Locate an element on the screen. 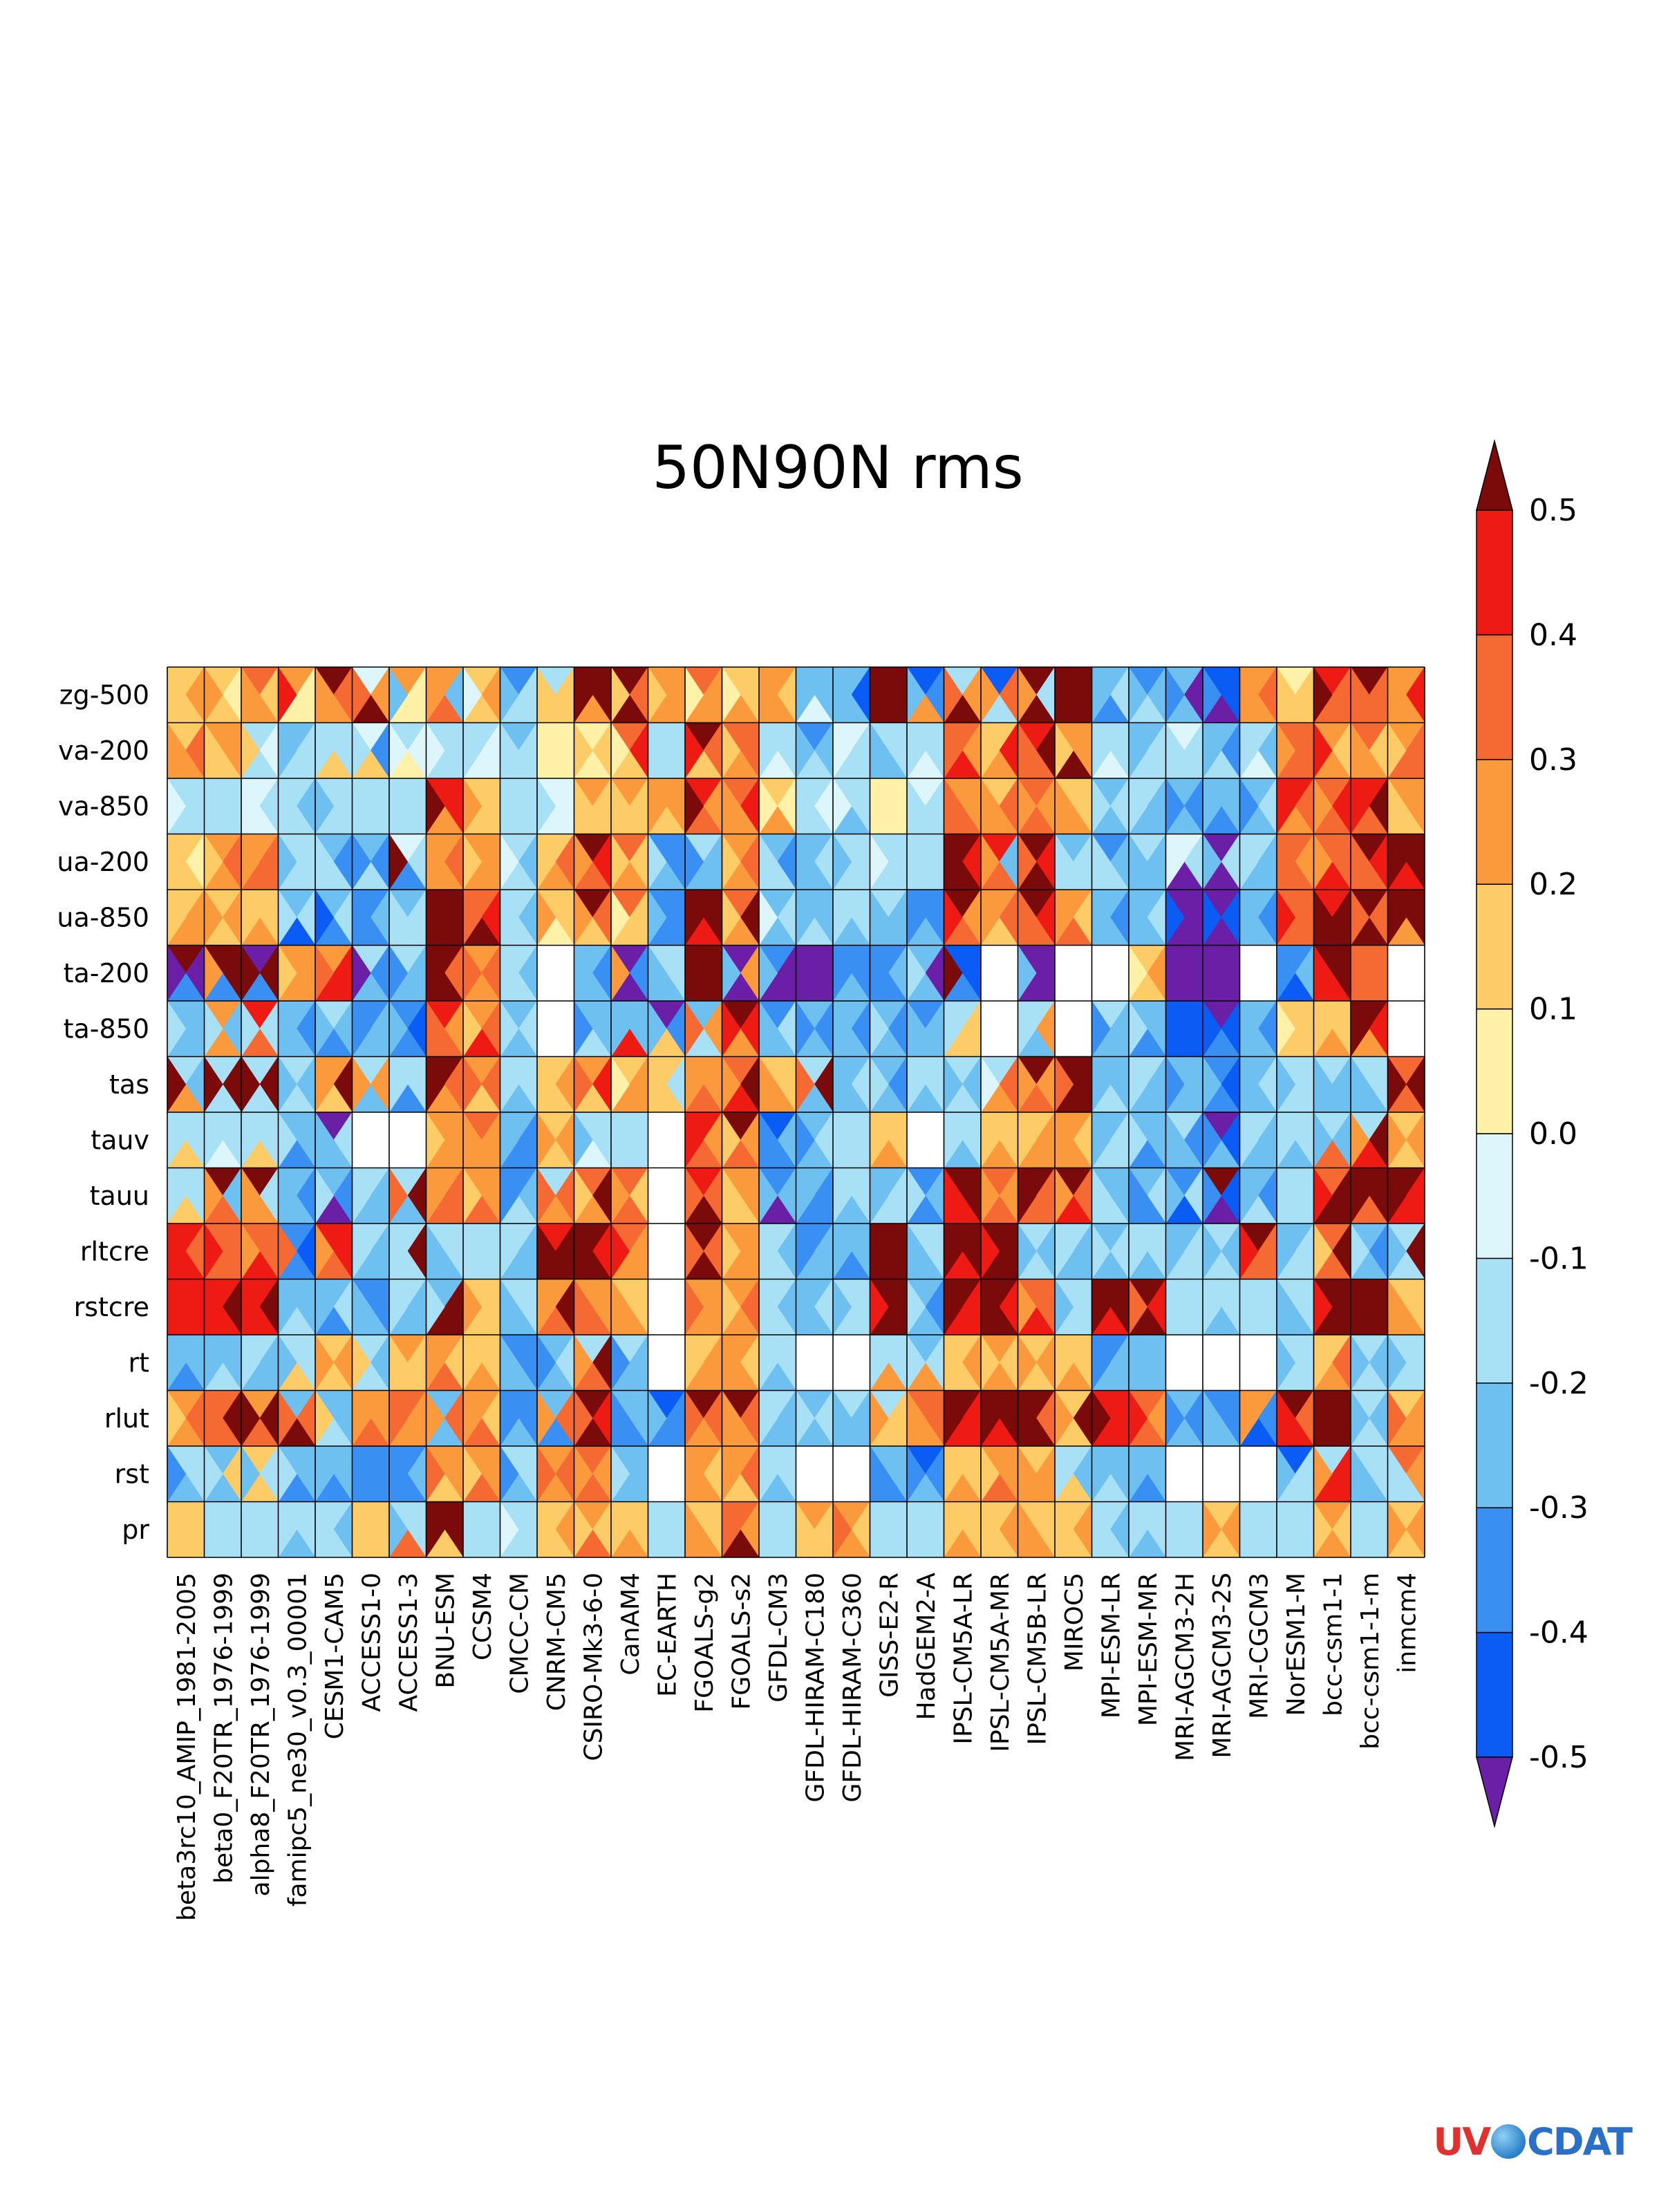 This screenshot has width=1659, height=2212. column-label: GFDL-HIRAM-C180 is located at coordinates (815, 1688).